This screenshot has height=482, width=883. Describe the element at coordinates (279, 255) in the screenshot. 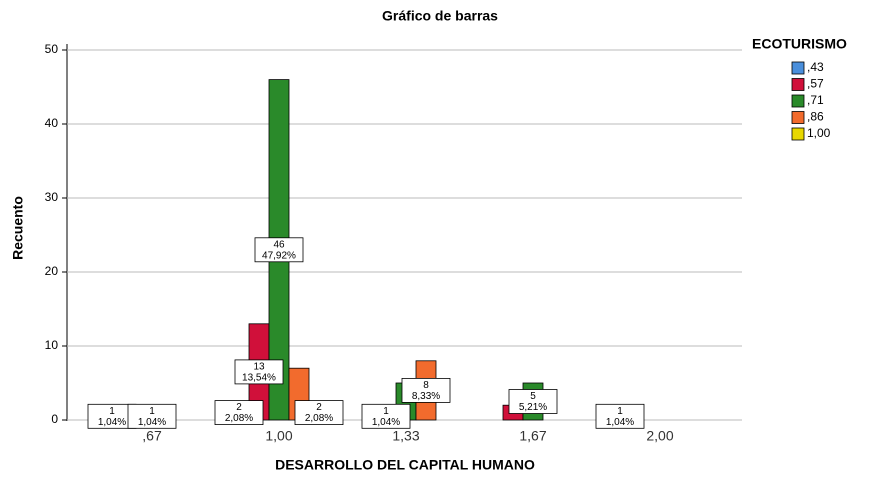

I see `data-label-percent: 47,92%` at that location.